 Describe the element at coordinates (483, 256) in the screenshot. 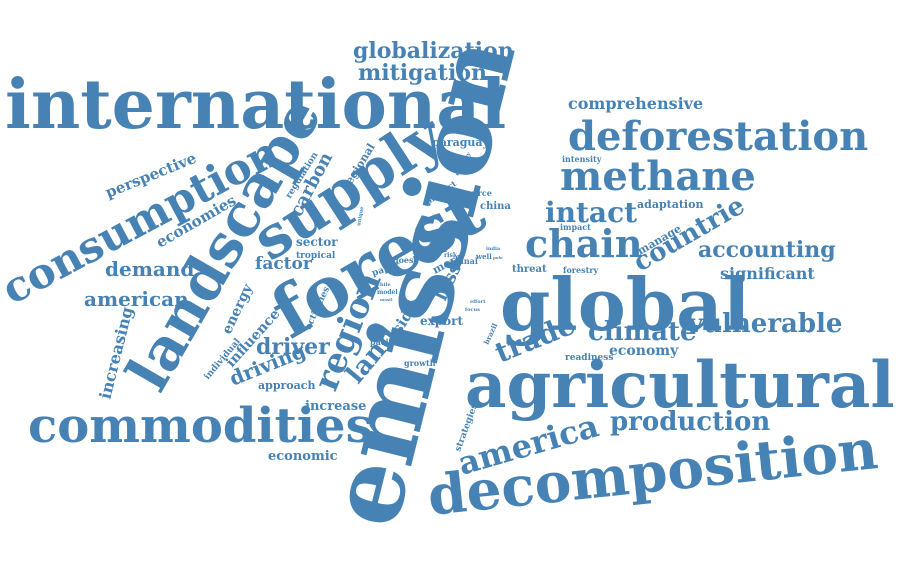

I see `word-well: well` at that location.